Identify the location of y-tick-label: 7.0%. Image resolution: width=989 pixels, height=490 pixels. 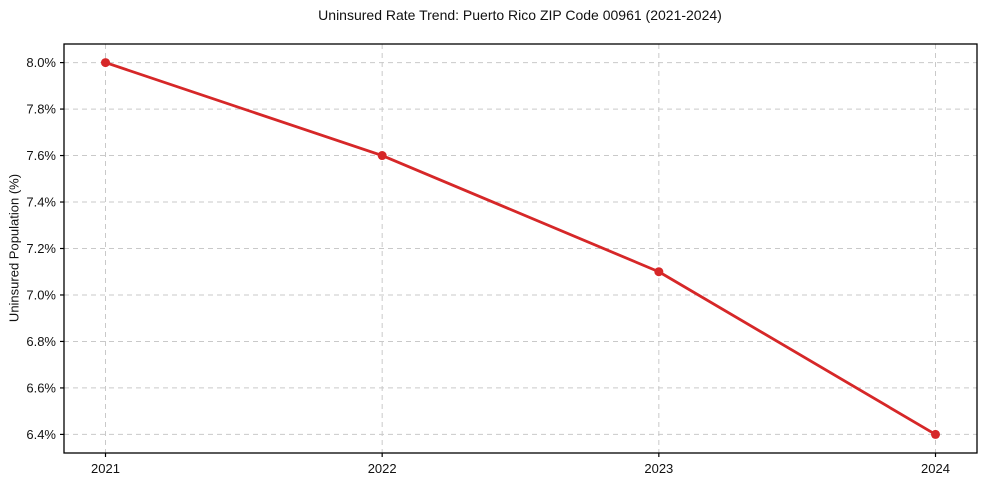
(41, 294).